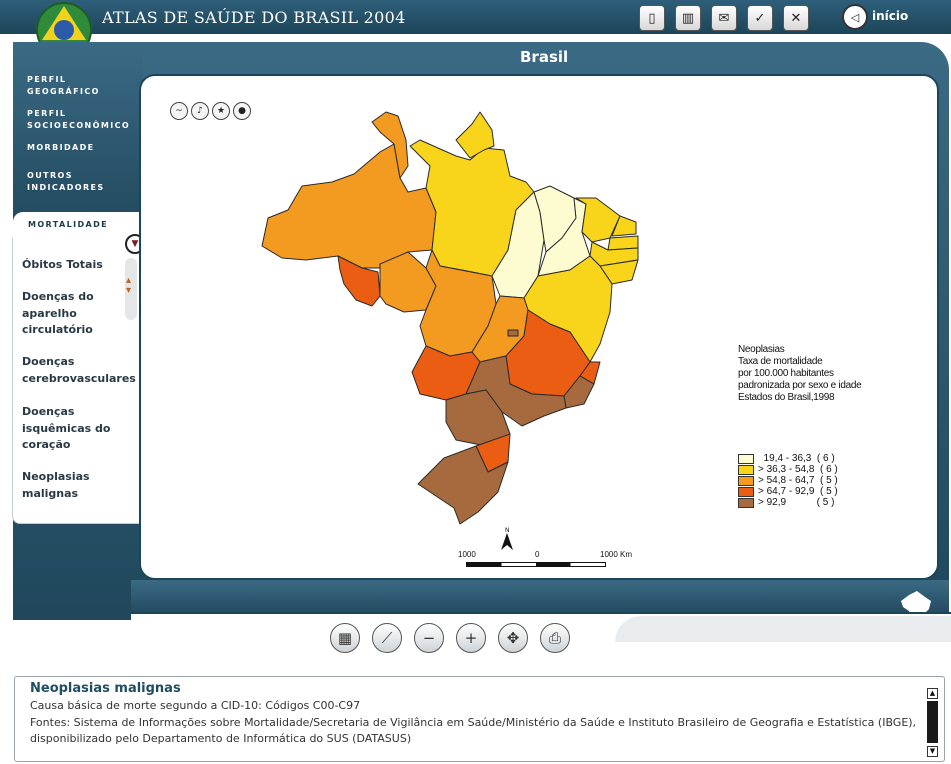 This screenshot has height=764, width=951. Describe the element at coordinates (50, 175) in the screenshot. I see `nav-label-line: OUTROS` at that location.